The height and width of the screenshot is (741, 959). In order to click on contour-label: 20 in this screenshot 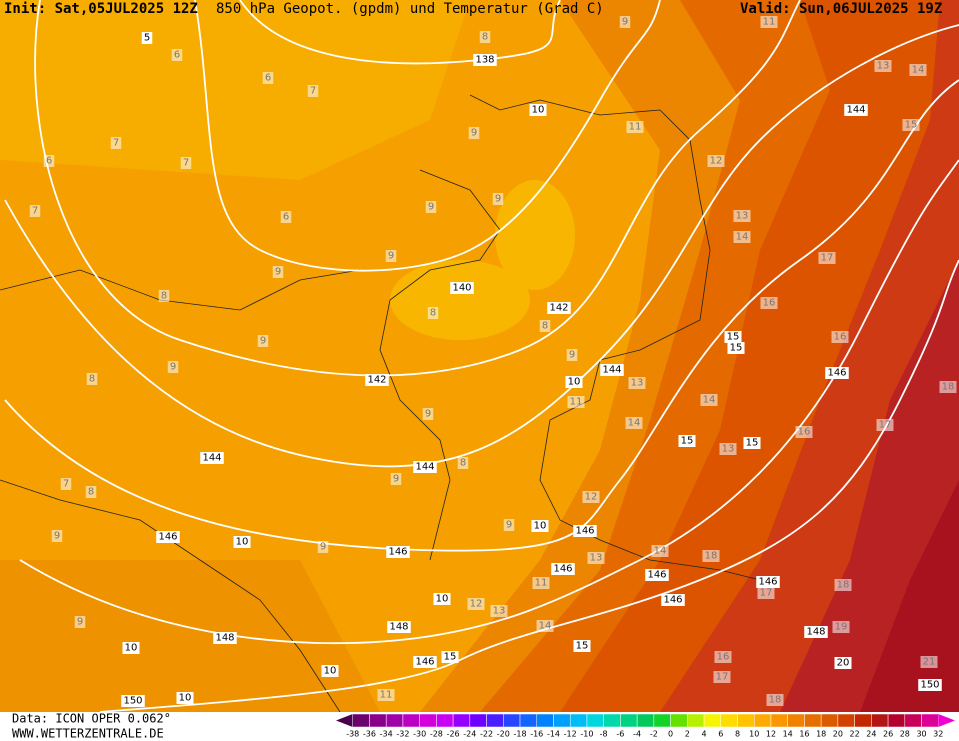, I will do `click(843, 663)`.